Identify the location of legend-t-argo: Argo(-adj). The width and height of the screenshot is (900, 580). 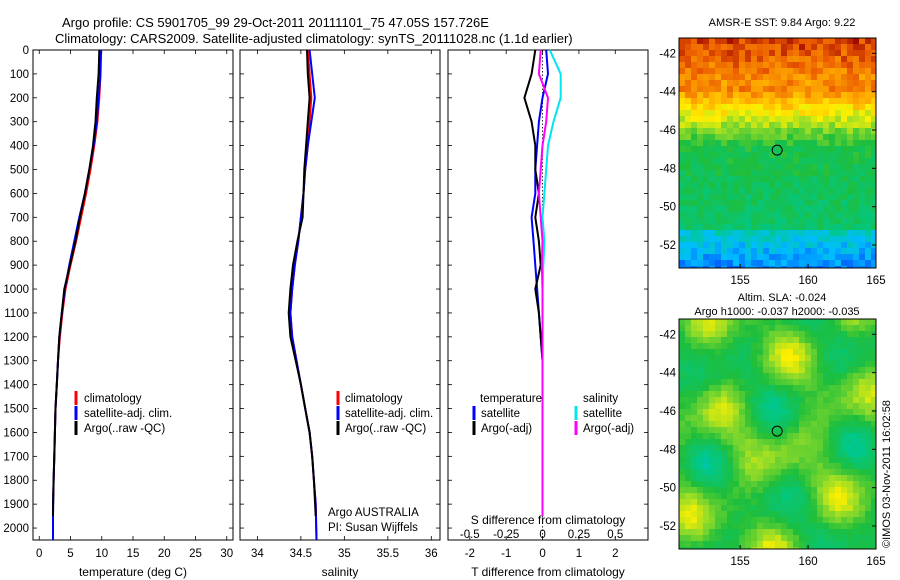
(506, 429).